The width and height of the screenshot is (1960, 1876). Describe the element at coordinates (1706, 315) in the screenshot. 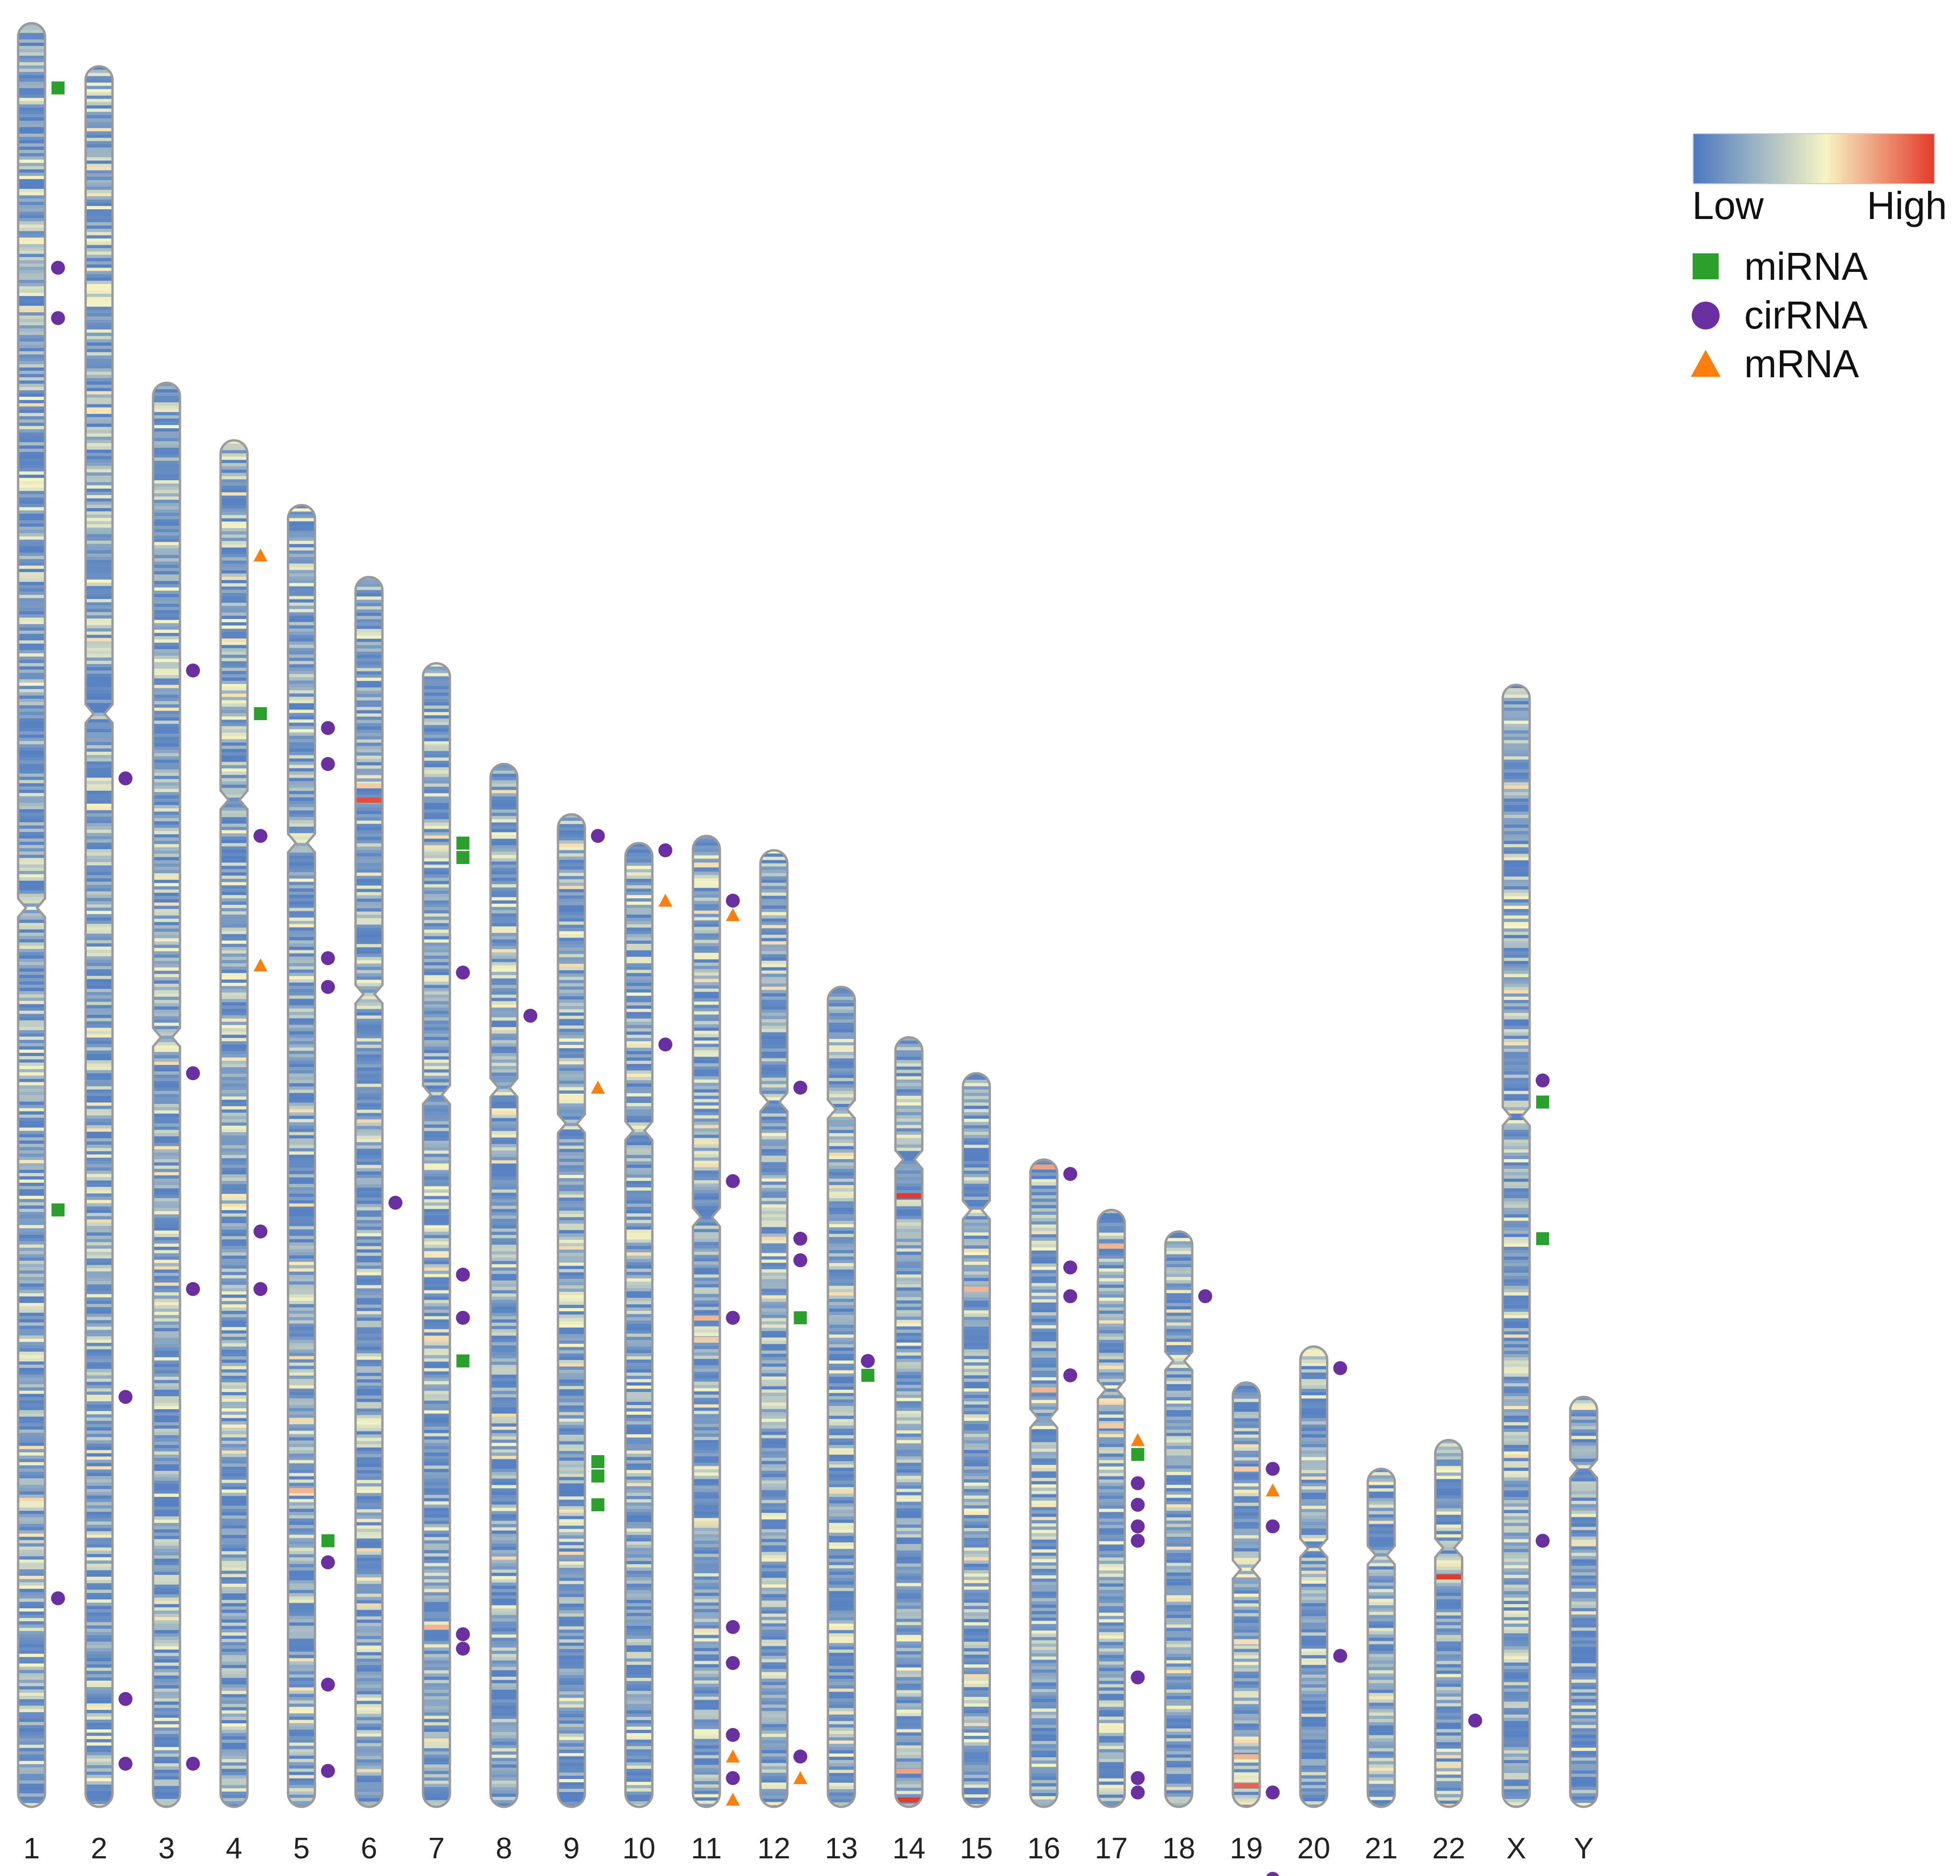

I see `cirrna-legend-circle-icon` at that location.